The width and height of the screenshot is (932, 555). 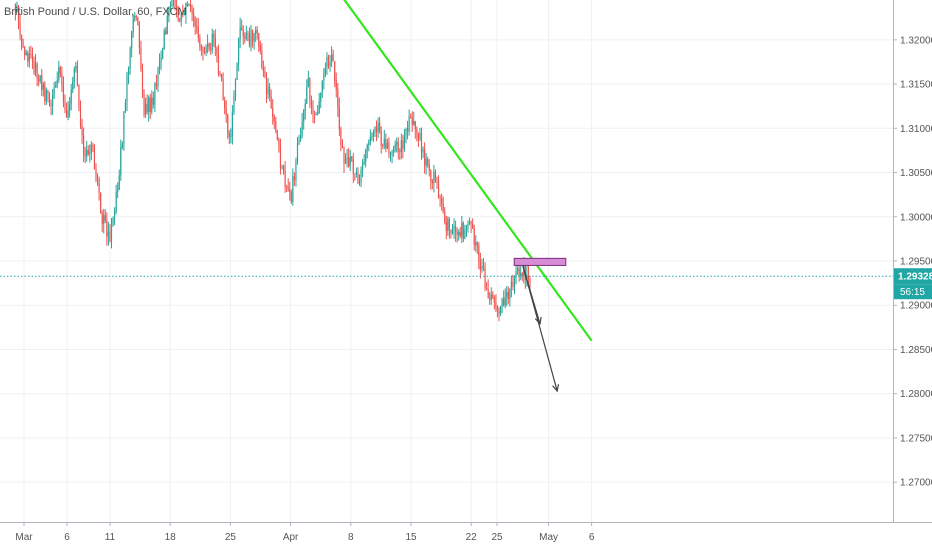 What do you see at coordinates (411, 537) in the screenshot?
I see `x-tick-label: 15` at bounding box center [411, 537].